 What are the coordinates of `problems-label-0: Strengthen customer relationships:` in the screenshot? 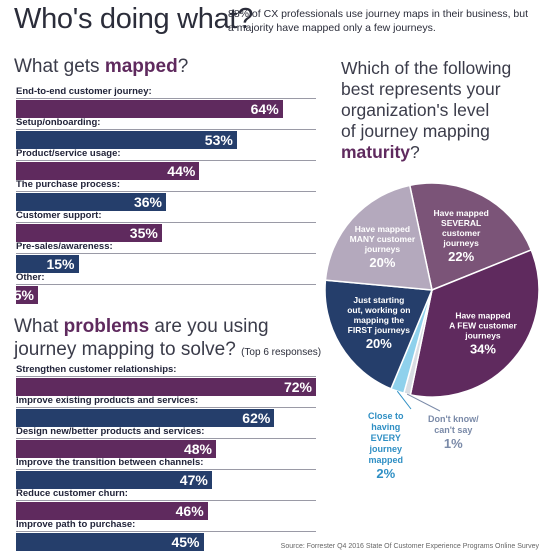 It's located at (96, 369).